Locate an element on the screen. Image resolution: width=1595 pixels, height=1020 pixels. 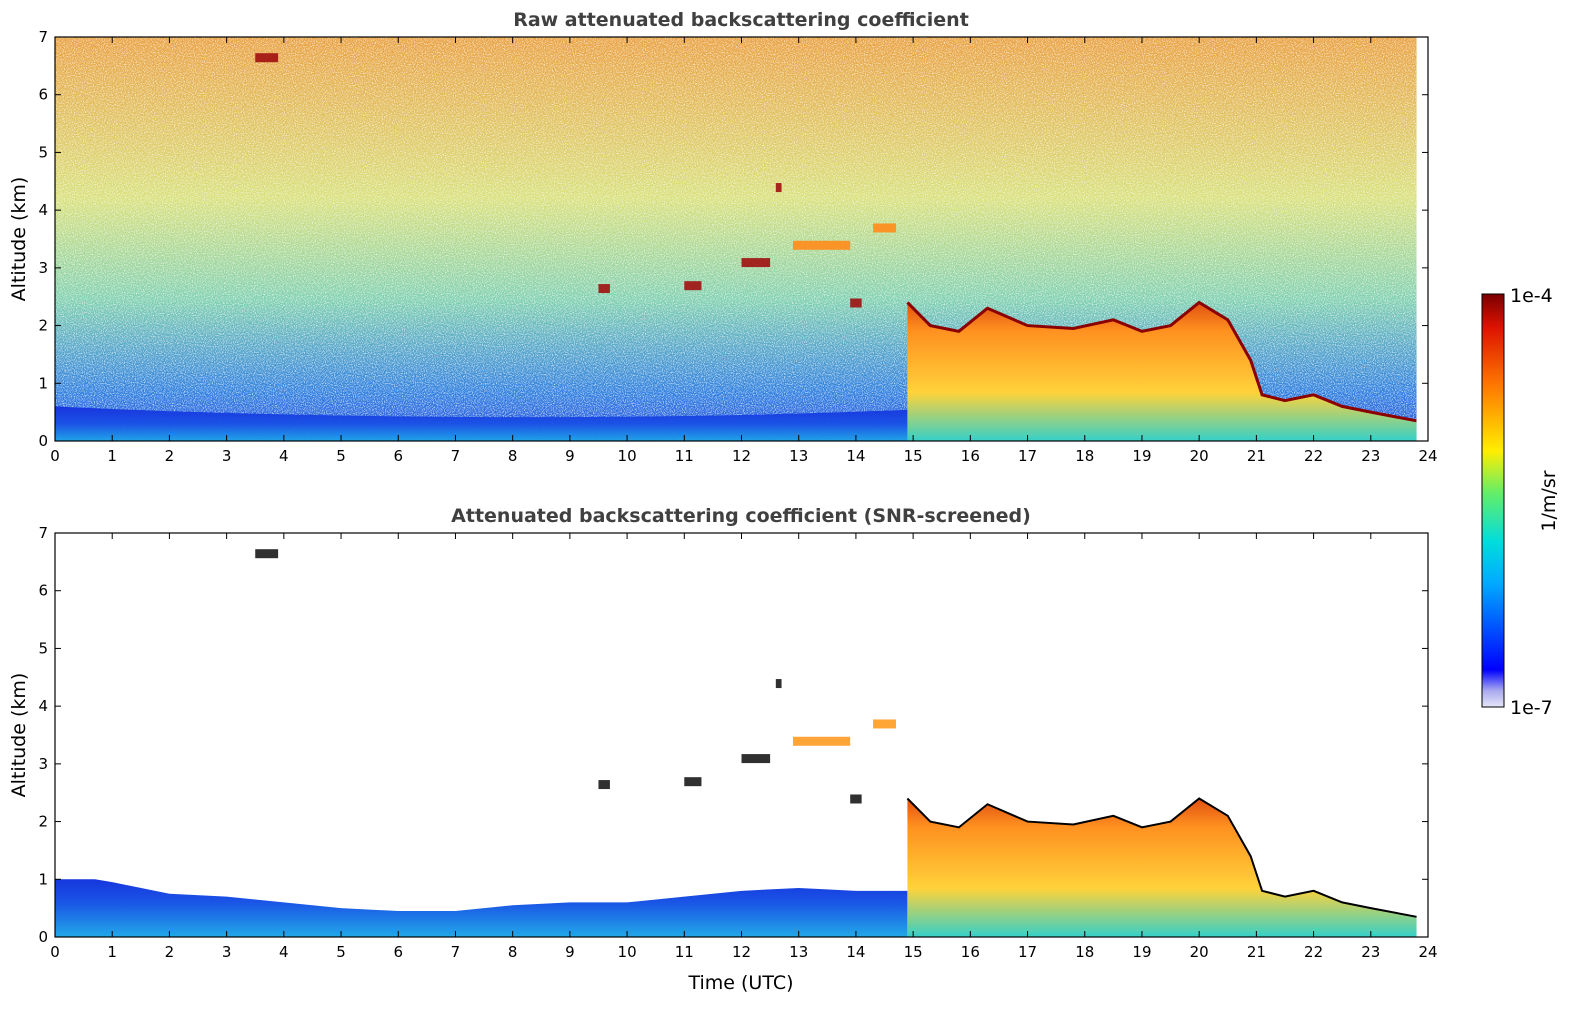
raw-boundary-layer-top is located at coordinates (1161, 361).